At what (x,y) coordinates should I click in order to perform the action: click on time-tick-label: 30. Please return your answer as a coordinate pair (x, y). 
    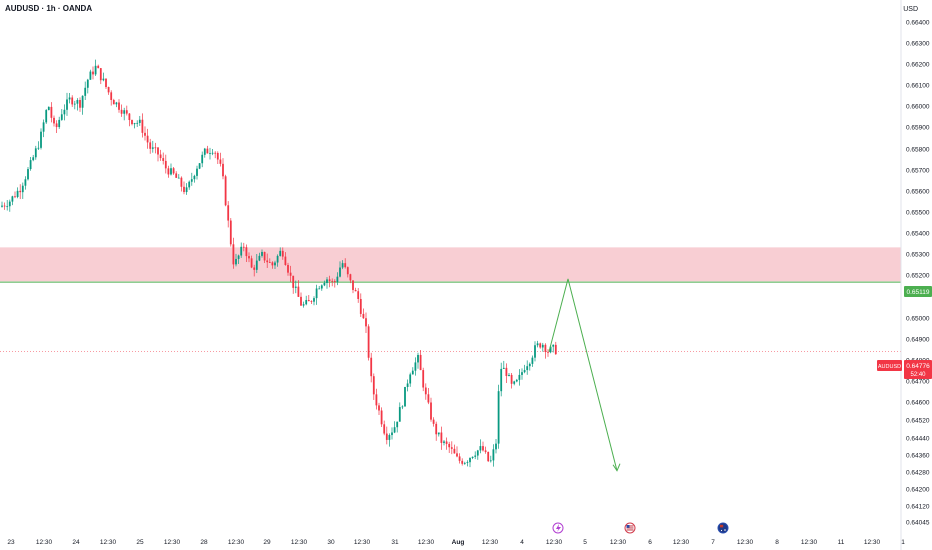
    Looking at the image, I should click on (331, 542).